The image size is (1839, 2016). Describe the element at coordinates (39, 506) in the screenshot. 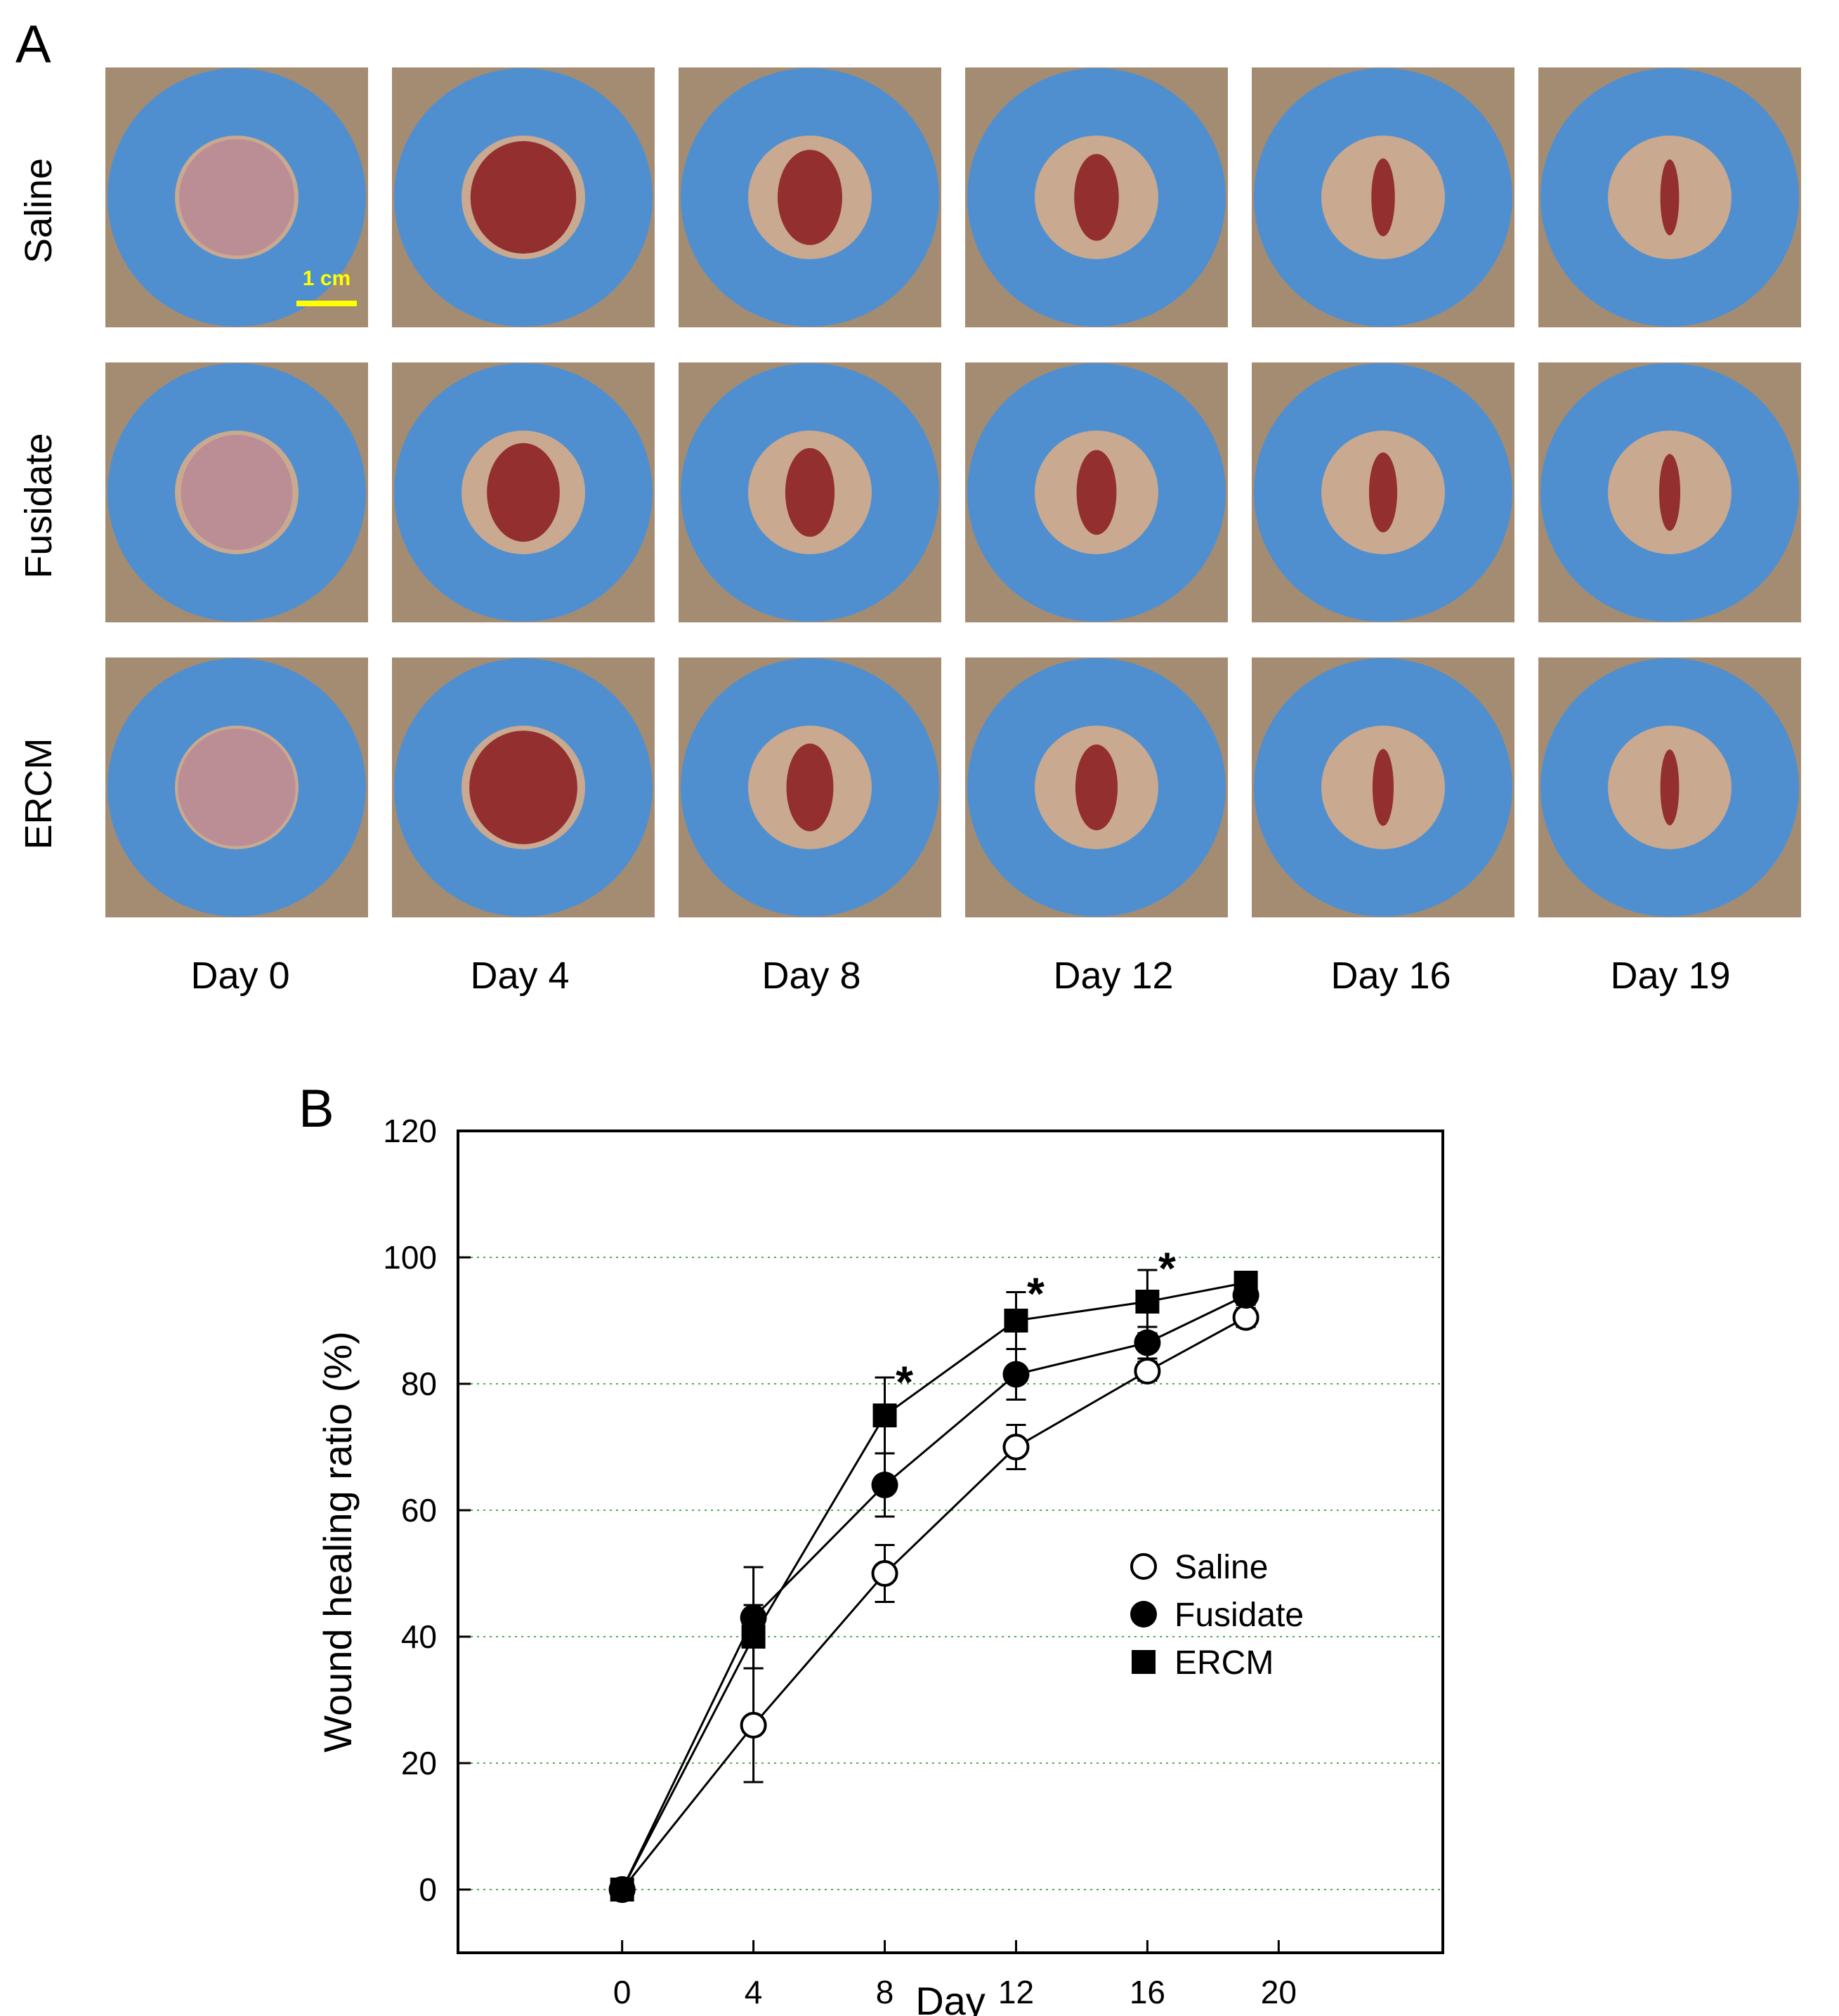

I see `row-label-fusidate: Fusidate` at that location.